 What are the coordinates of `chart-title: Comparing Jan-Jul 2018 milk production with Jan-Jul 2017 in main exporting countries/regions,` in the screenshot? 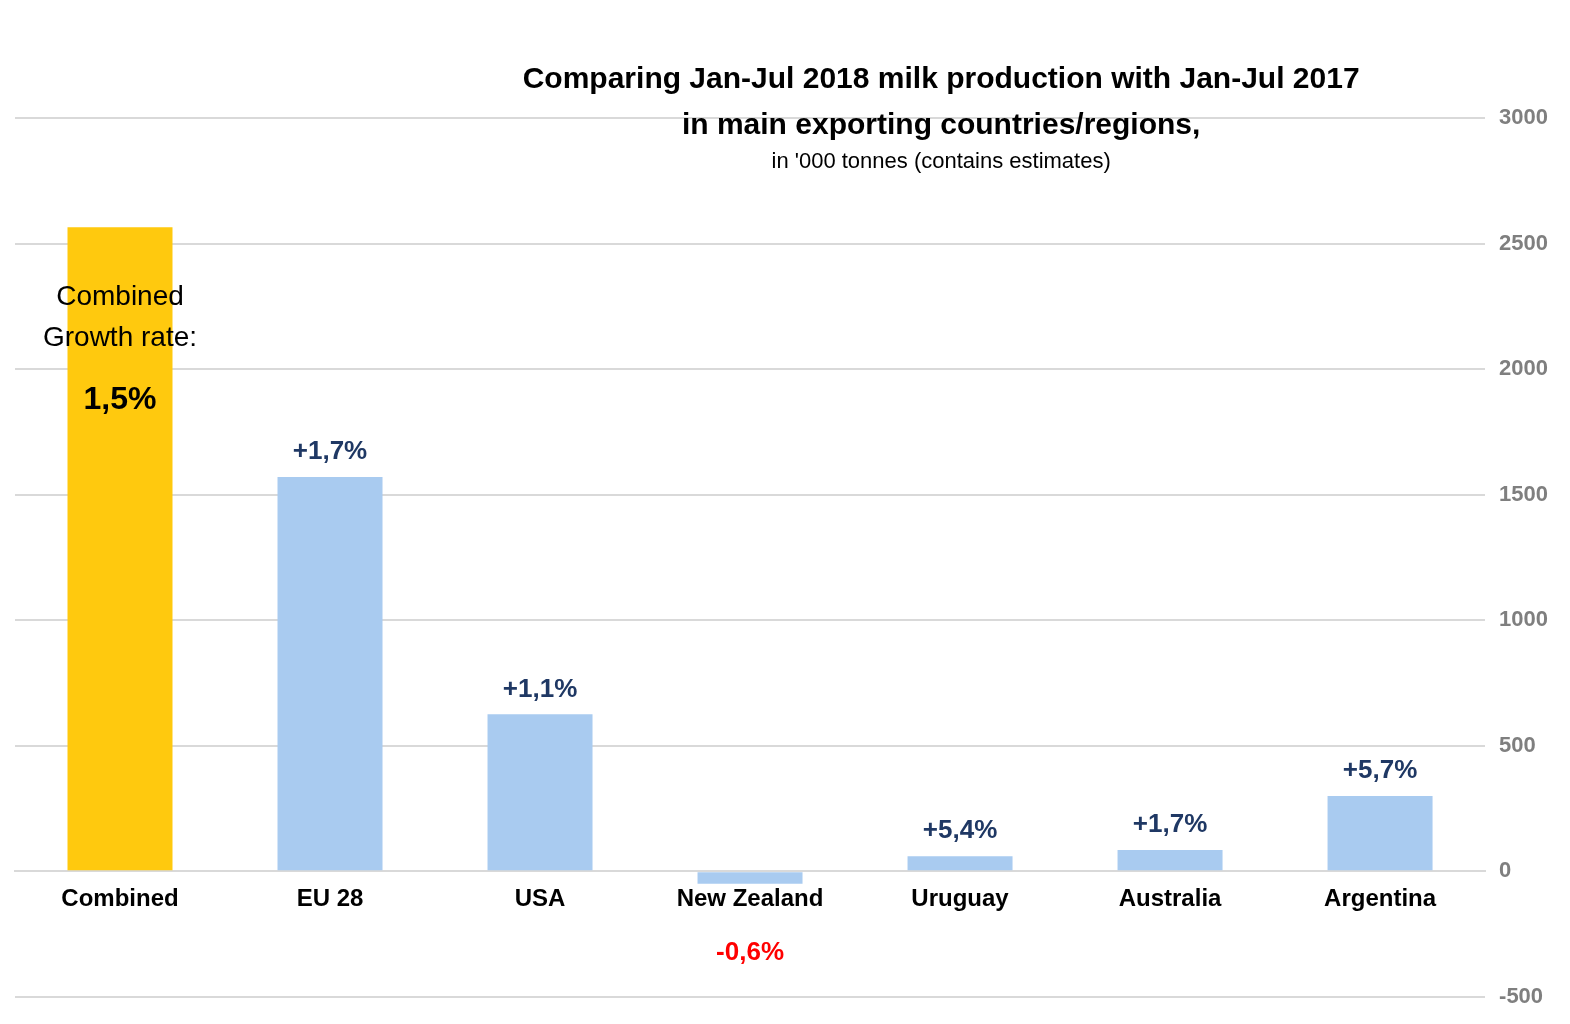 It's located at (941, 100).